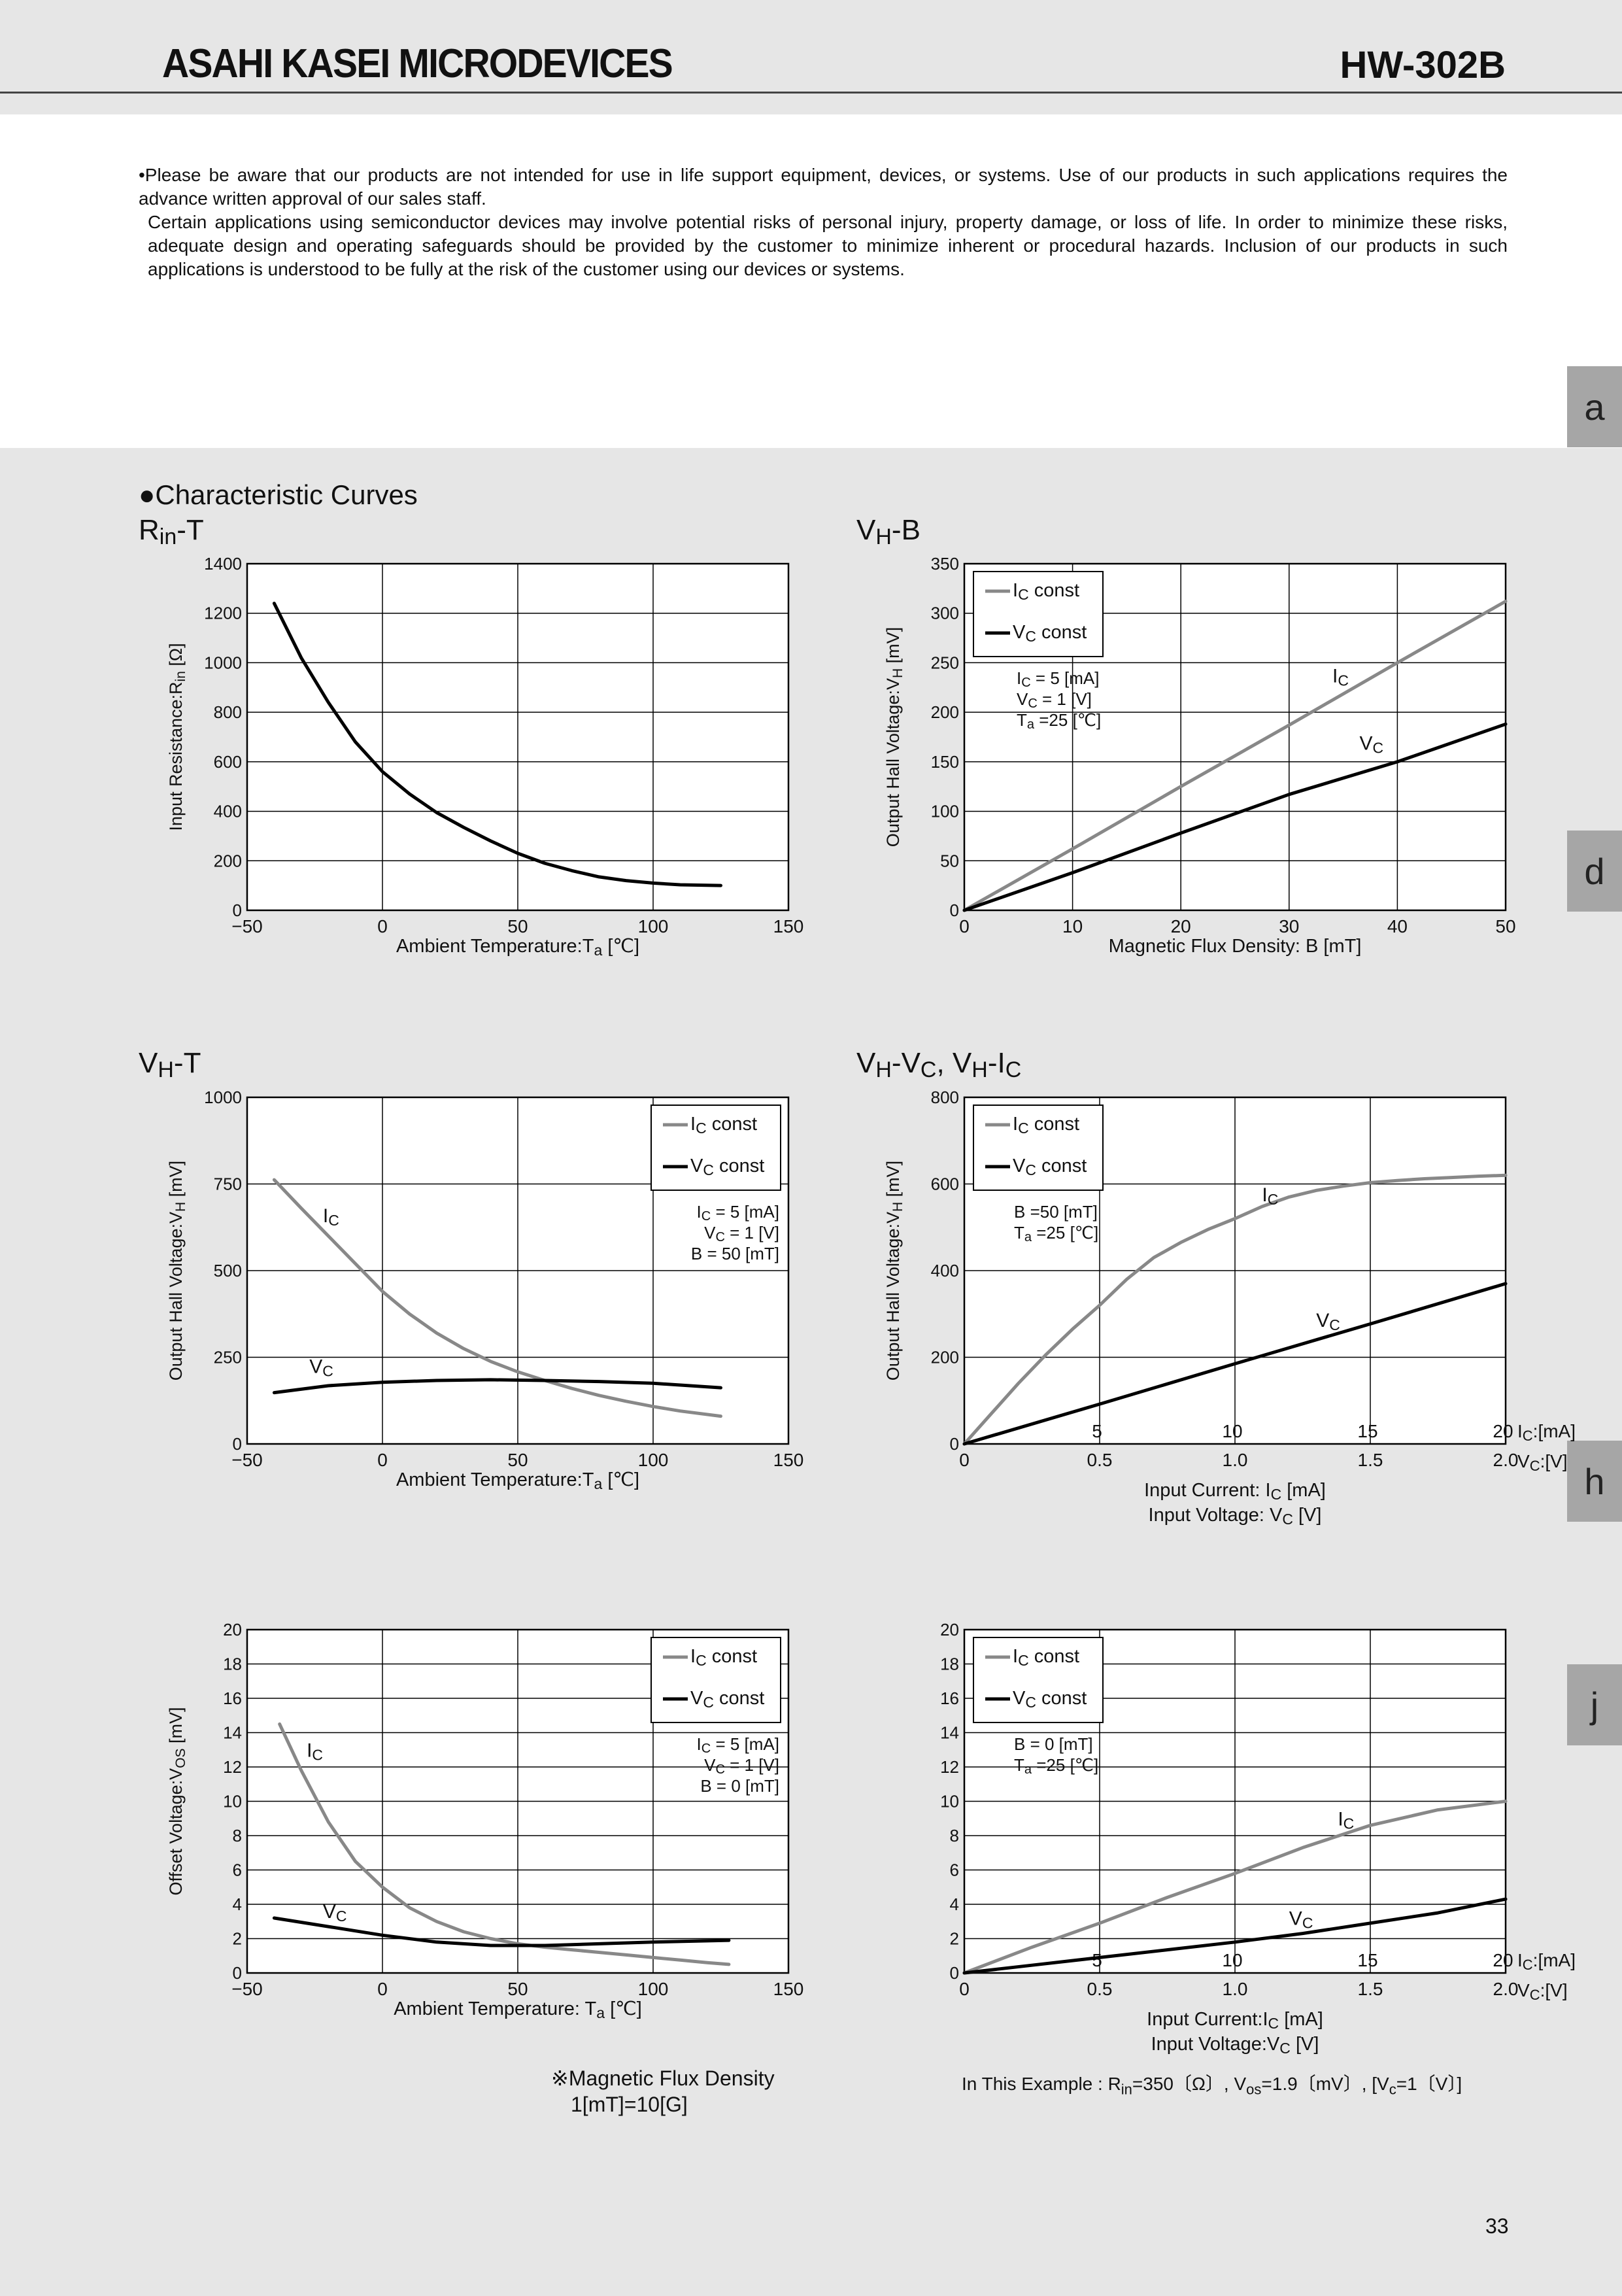  What do you see at coordinates (945, 762) in the screenshot?
I see `y-tick-label: 150` at bounding box center [945, 762].